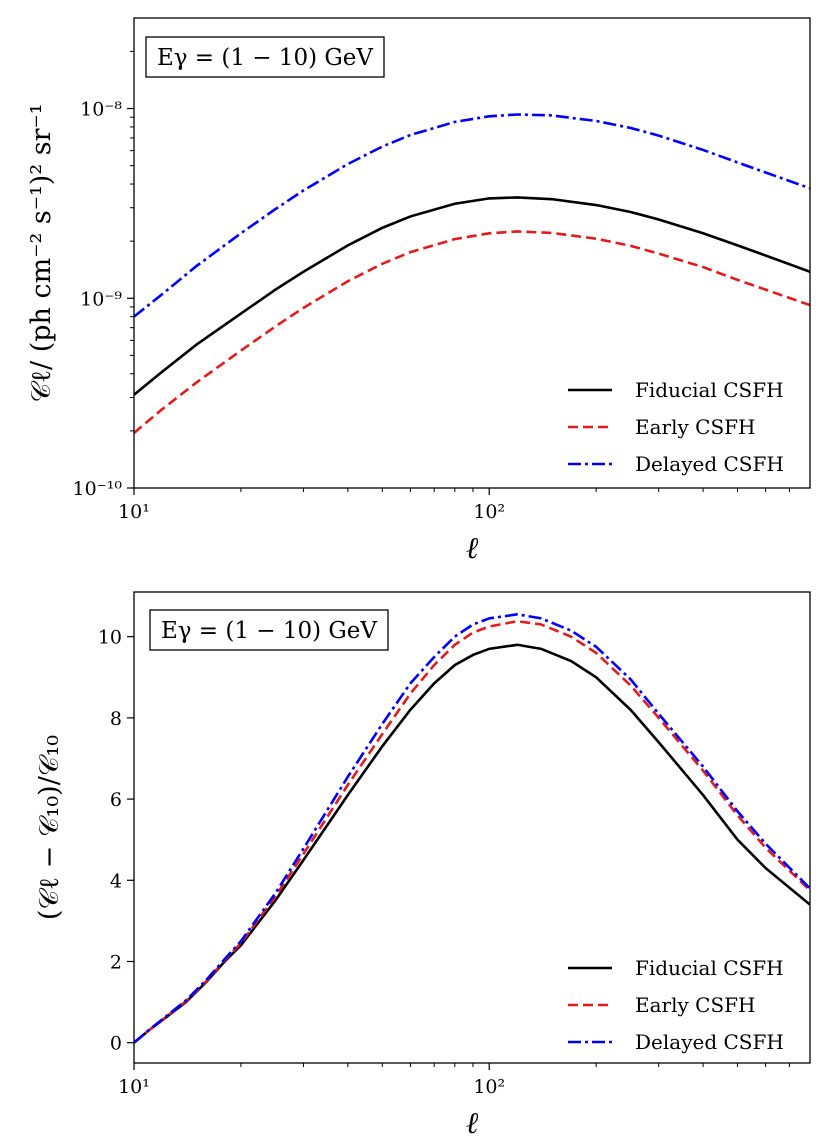  Describe the element at coordinates (41, 252) in the screenshot. I see `y-axis-label: 𝒞ℓ/ (ph cm⁻² s⁻¹)² sr⁻¹` at that location.